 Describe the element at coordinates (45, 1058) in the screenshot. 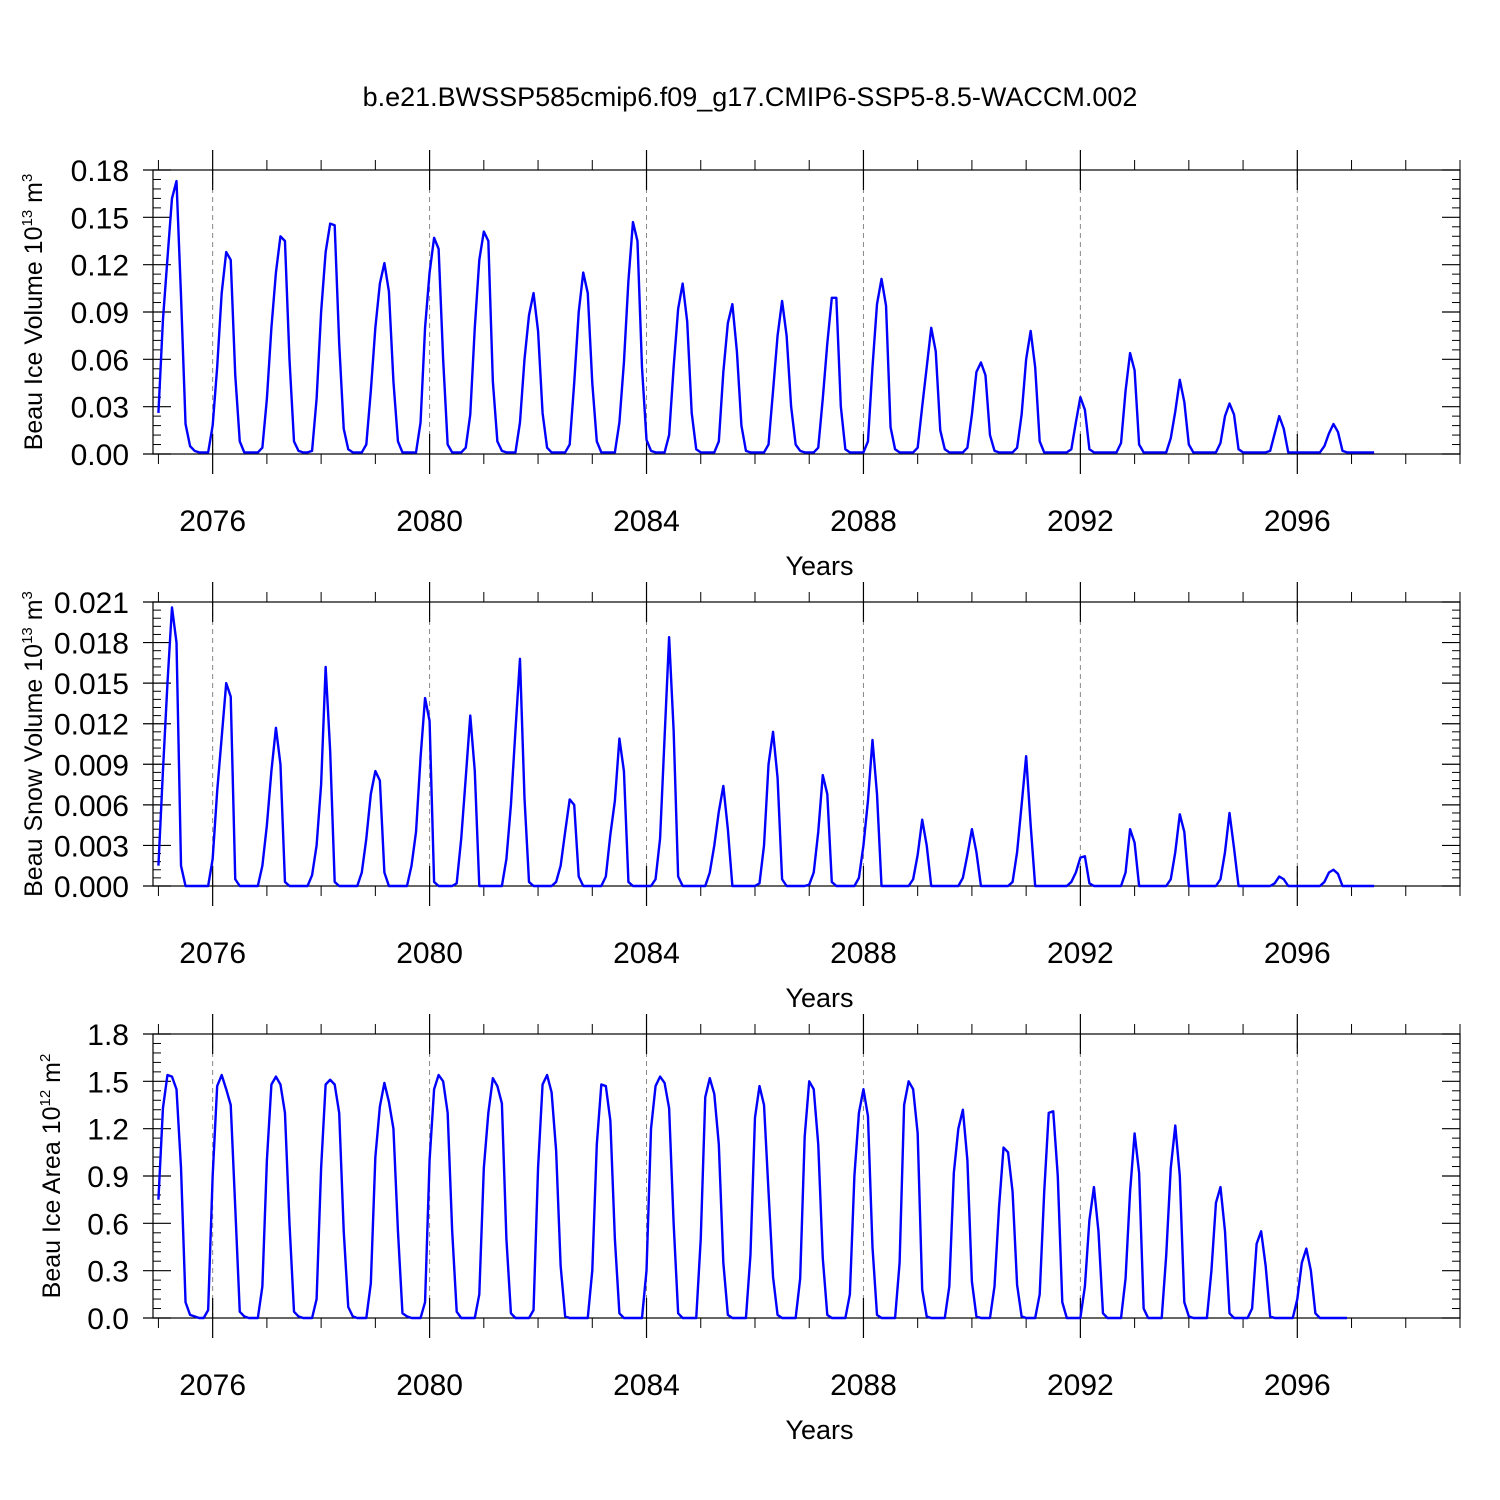

I see `y-axis-label-part: 2` at that location.